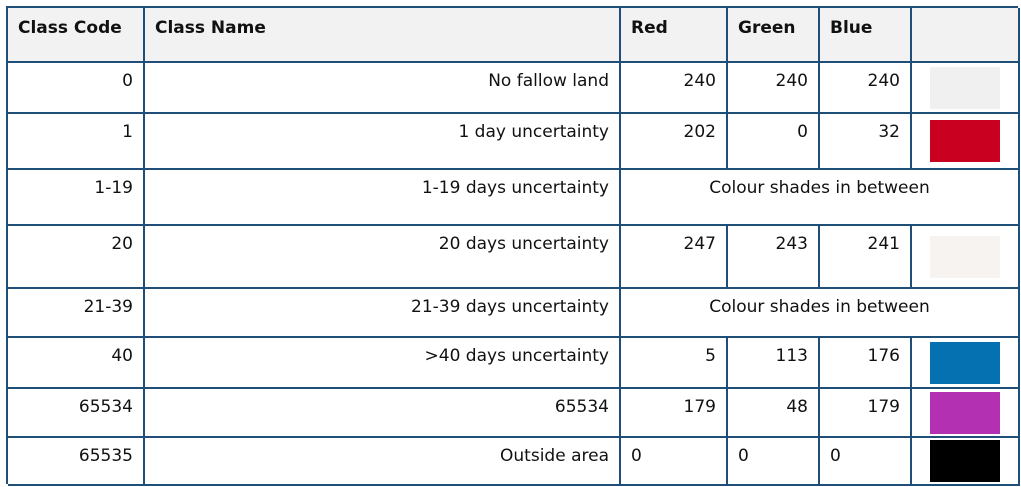  I want to click on header-color-swatch, so click(966, 35).